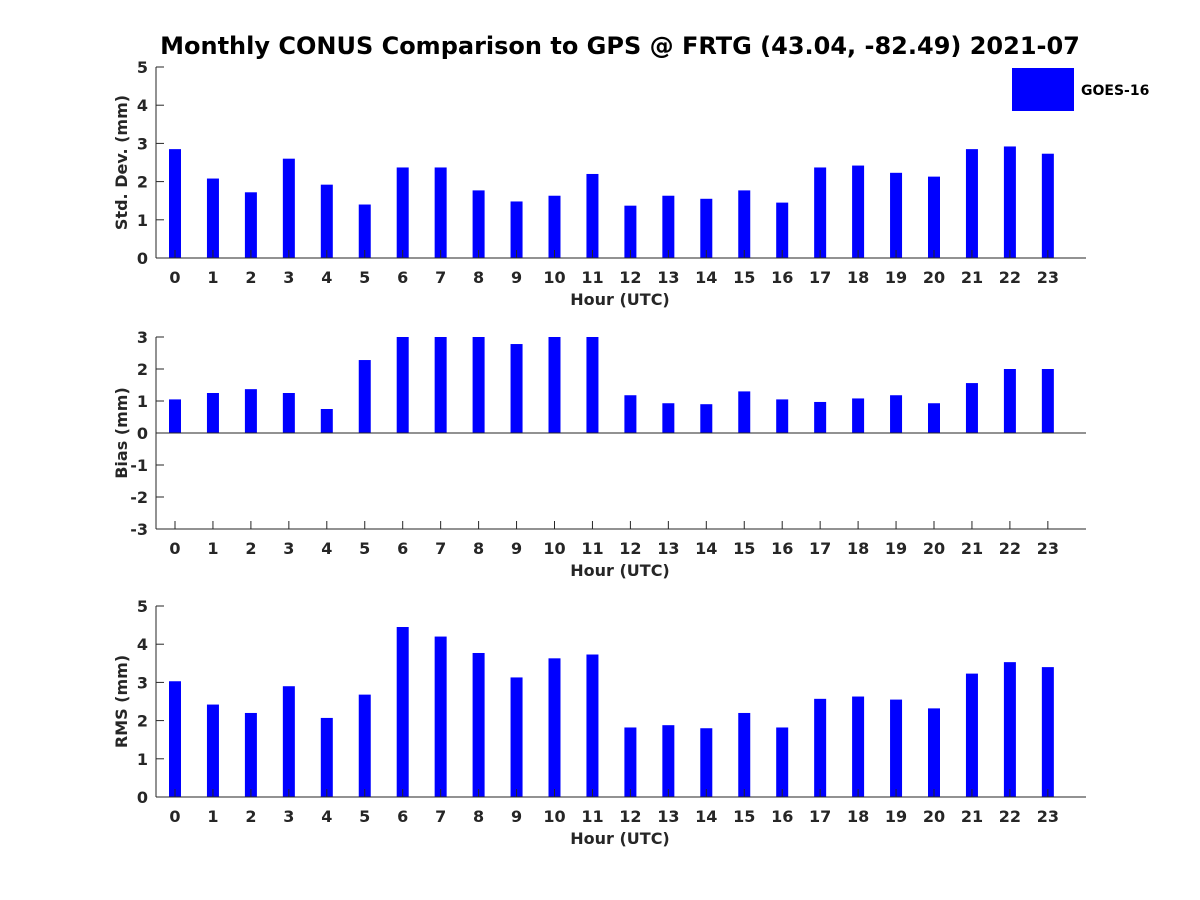 Image resolution: width=1200 pixels, height=900 pixels. I want to click on x-tick-label-std-dev-mm: 8, so click(478, 277).